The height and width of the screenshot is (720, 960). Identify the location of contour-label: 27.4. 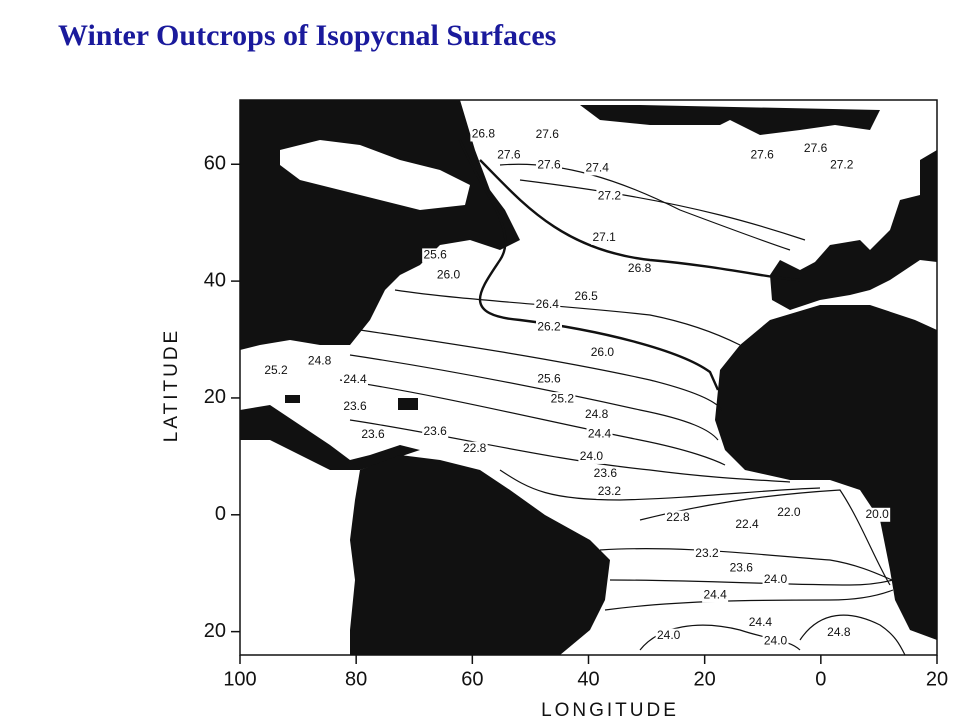
(598, 168).